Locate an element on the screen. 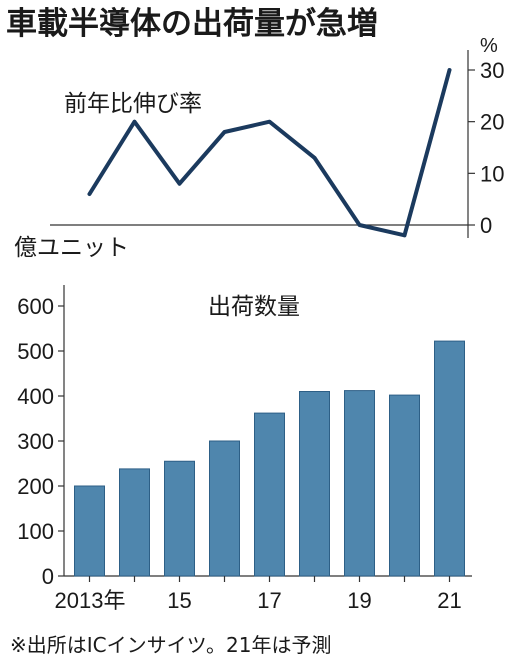  line-chart-unit: % is located at coordinates (489, 46).